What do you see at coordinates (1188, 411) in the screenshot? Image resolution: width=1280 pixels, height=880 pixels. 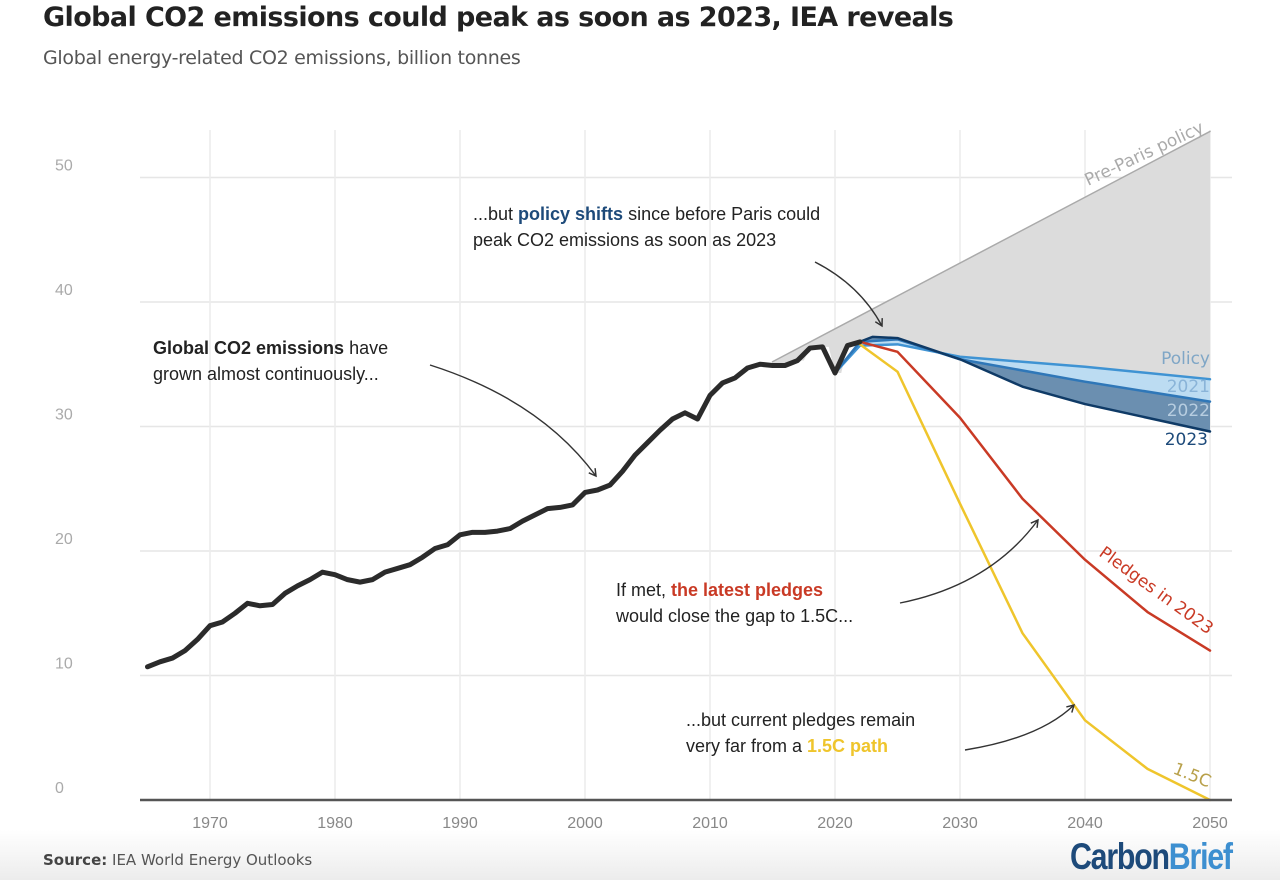 I see `label-policy-2022: 2022` at bounding box center [1188, 411].